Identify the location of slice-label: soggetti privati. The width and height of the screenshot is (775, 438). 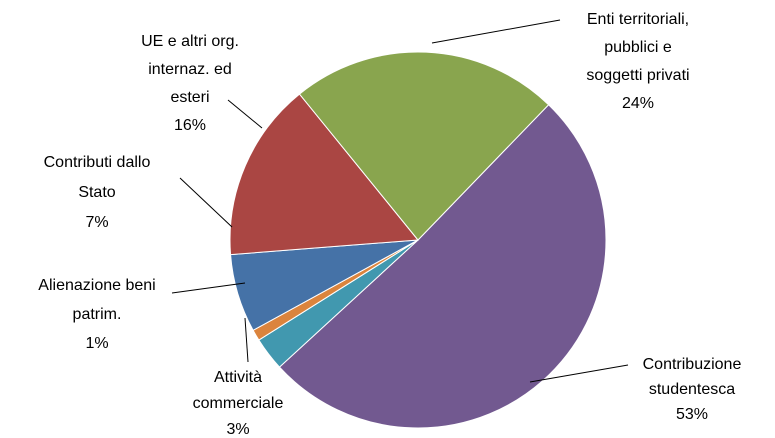
(637, 75).